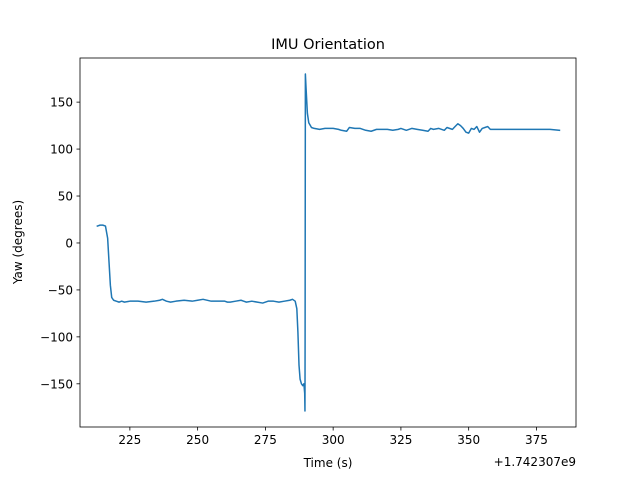 Image resolution: width=640 pixels, height=480 pixels. Describe the element at coordinates (129, 440) in the screenshot. I see `x-tick-label: 225` at that location.